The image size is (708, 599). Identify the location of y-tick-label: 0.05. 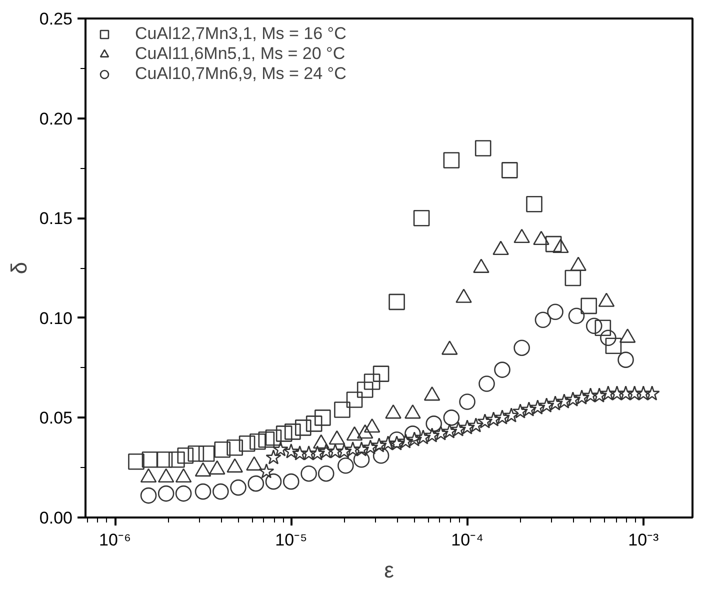
(56, 418).